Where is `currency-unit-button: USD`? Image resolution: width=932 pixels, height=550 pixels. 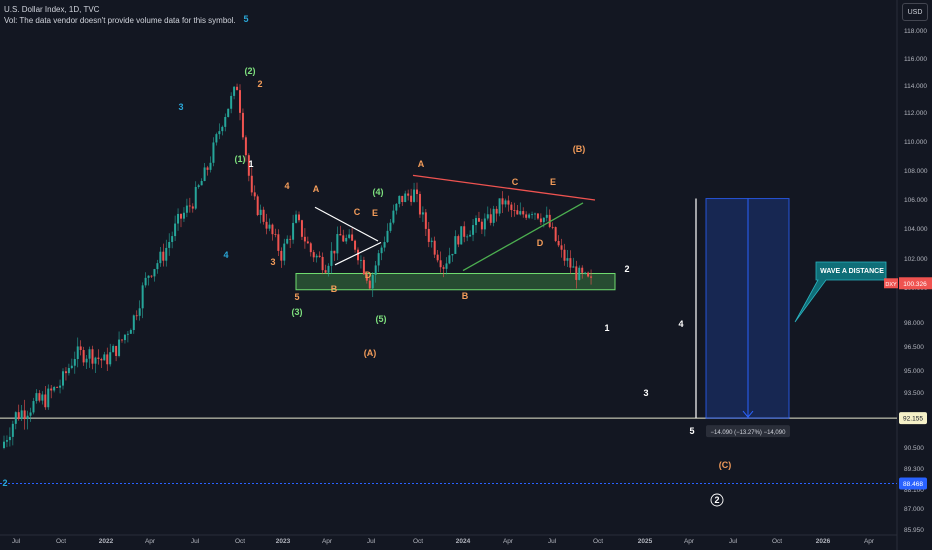 currency-unit-button: USD is located at coordinates (915, 12).